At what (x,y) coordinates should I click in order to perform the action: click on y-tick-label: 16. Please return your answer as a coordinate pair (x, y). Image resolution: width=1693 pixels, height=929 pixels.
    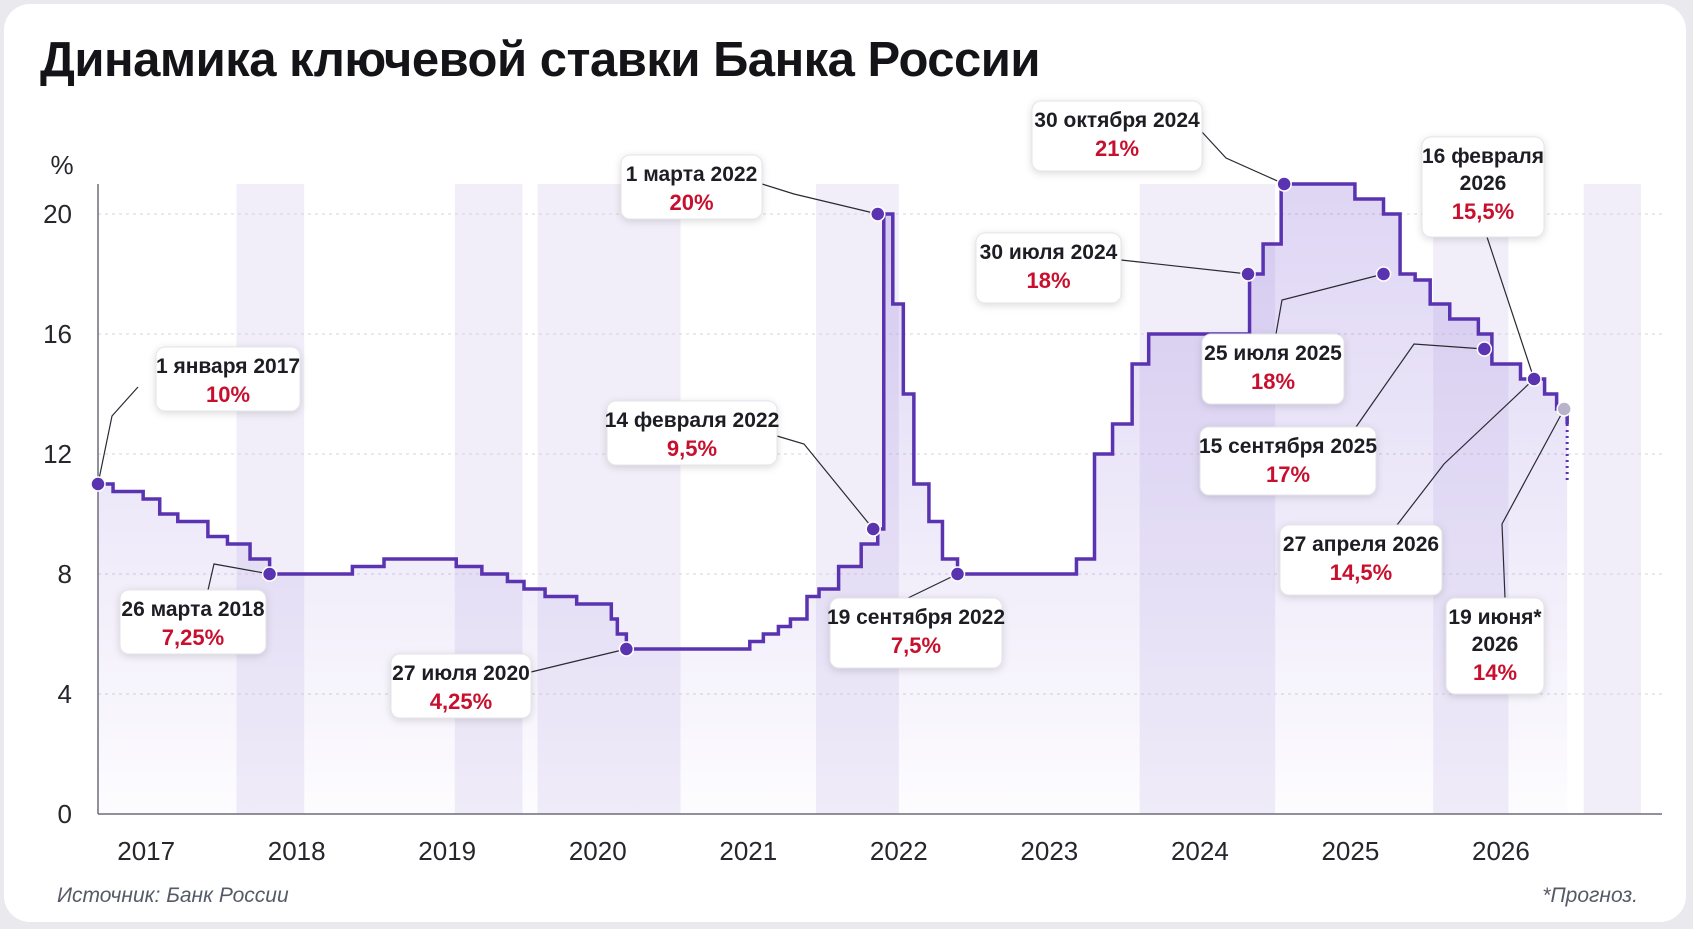
    Looking at the image, I should click on (57, 334).